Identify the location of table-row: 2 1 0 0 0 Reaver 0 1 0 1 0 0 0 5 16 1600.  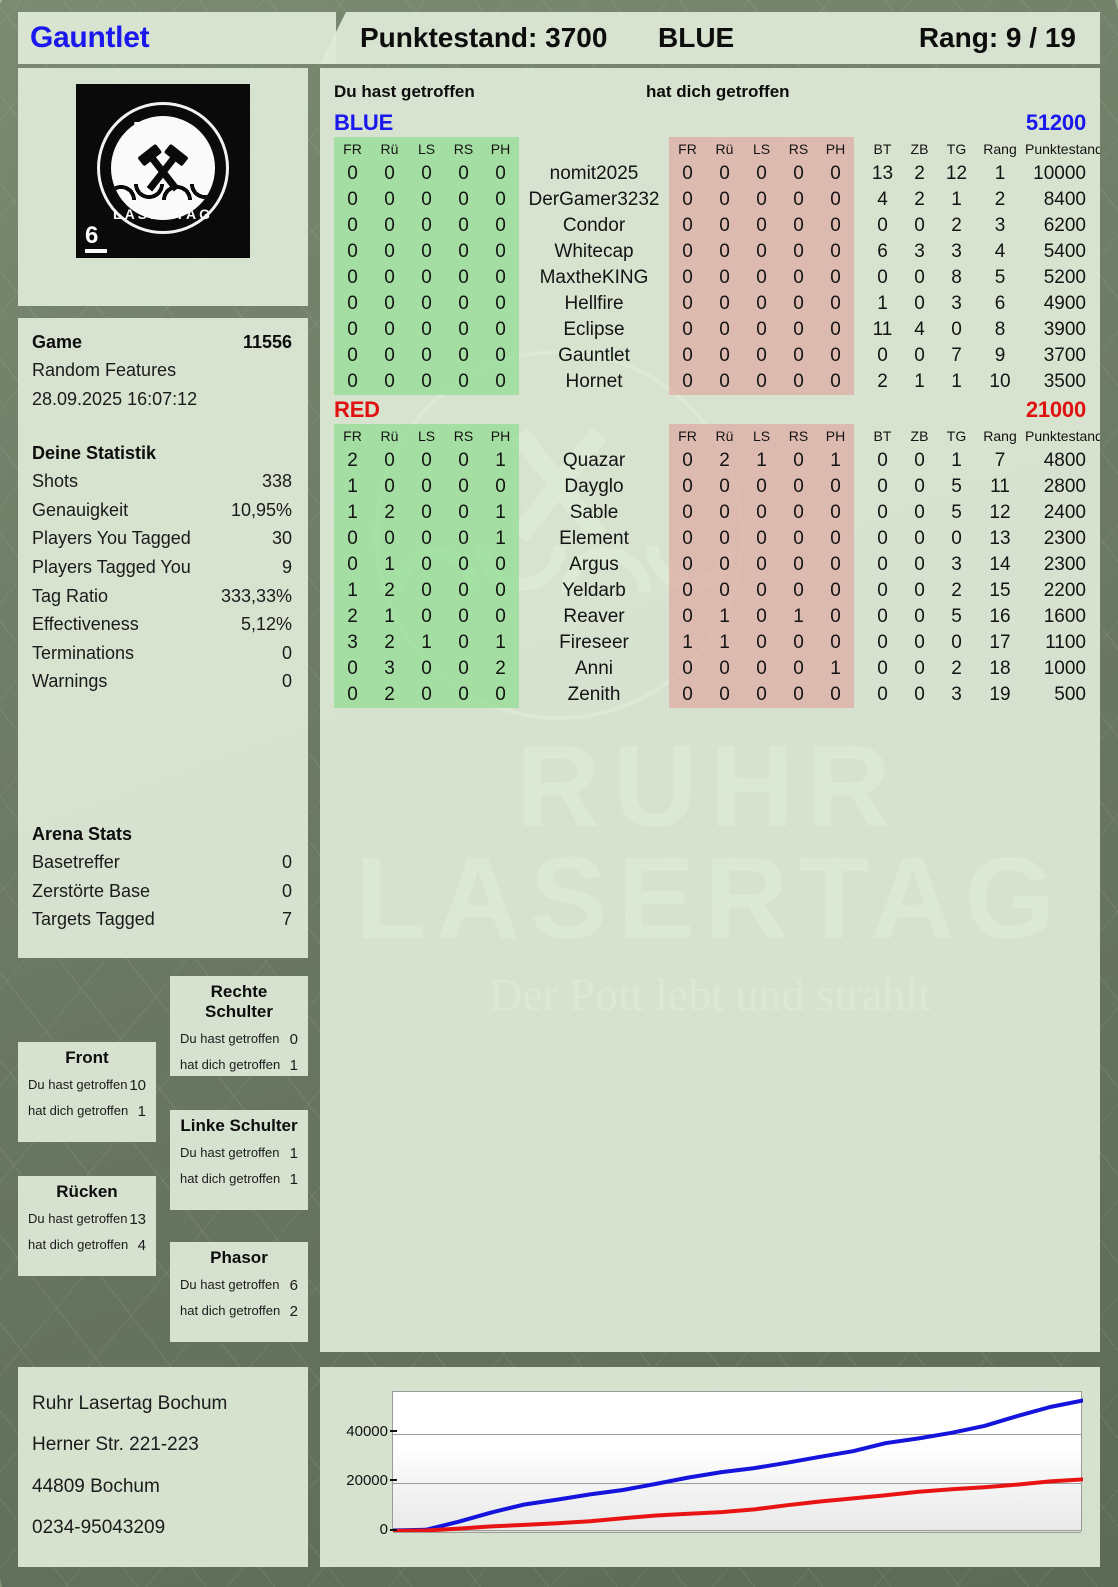
(710, 617).